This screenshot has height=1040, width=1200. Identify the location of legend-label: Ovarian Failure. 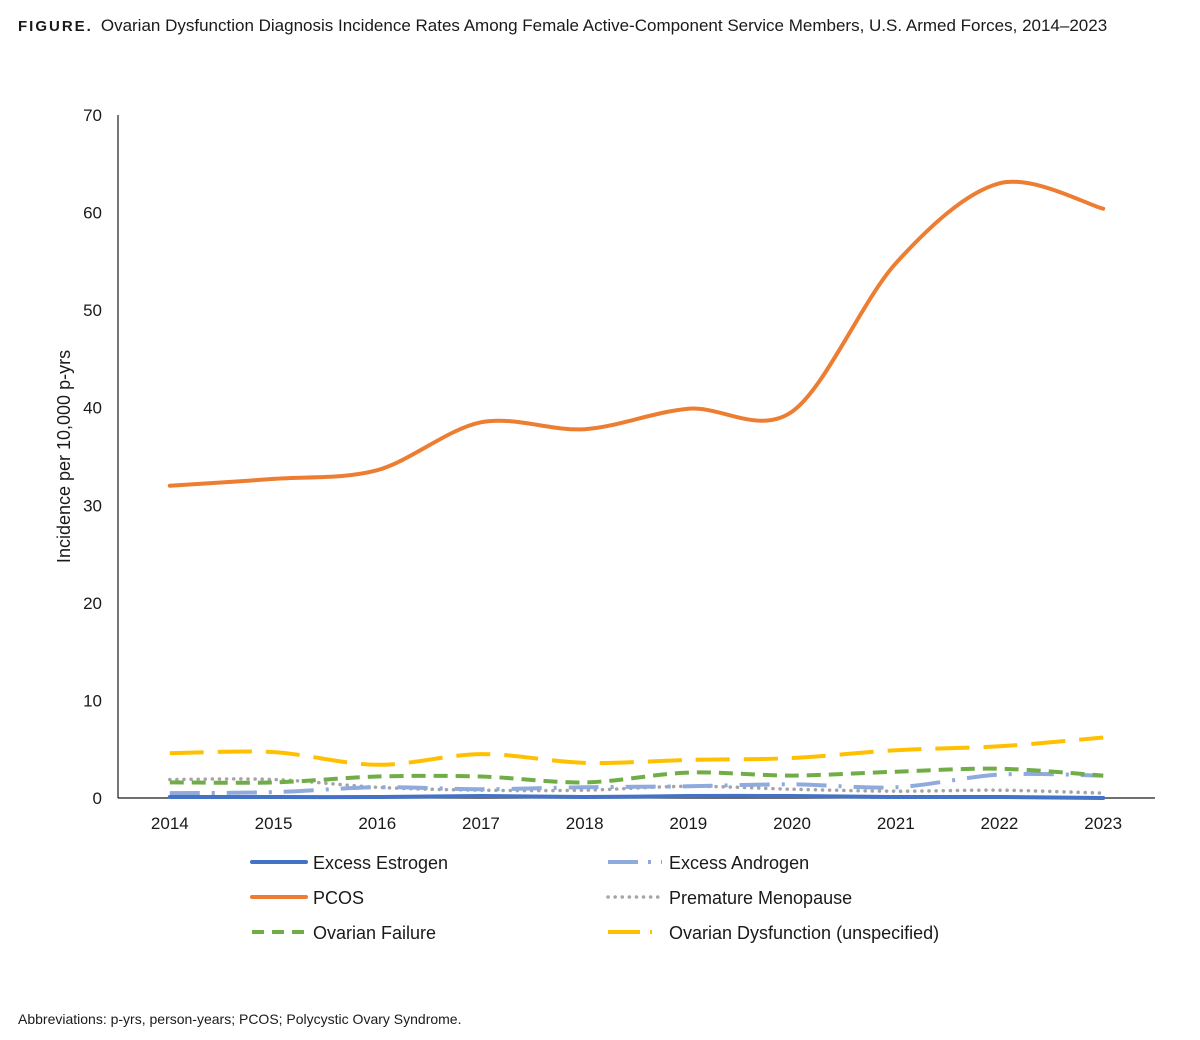
(374, 933).